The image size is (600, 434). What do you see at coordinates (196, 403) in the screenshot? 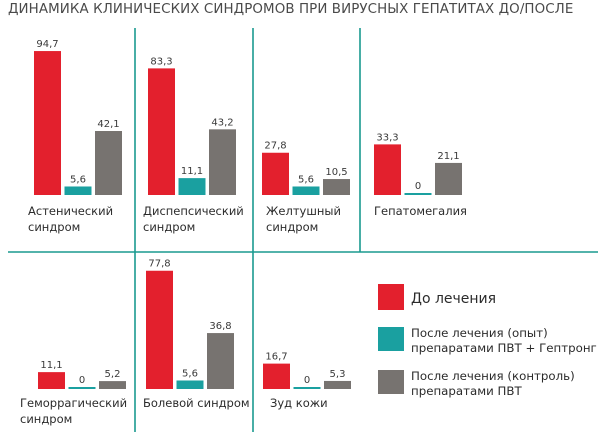
I see `category-label: Болевой синдром` at bounding box center [196, 403].